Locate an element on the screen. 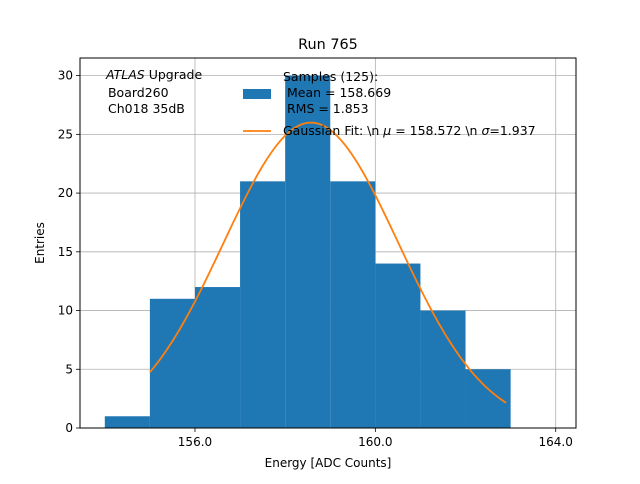 The height and width of the screenshot is (484, 640). annotation-line1: ATLAS Upgrade is located at coordinates (153, 74).